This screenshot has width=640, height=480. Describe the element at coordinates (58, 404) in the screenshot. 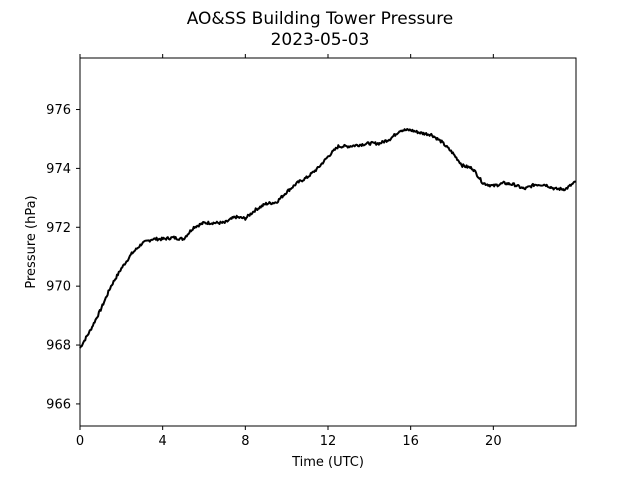

I see `y-tick-label: 966` at that location.